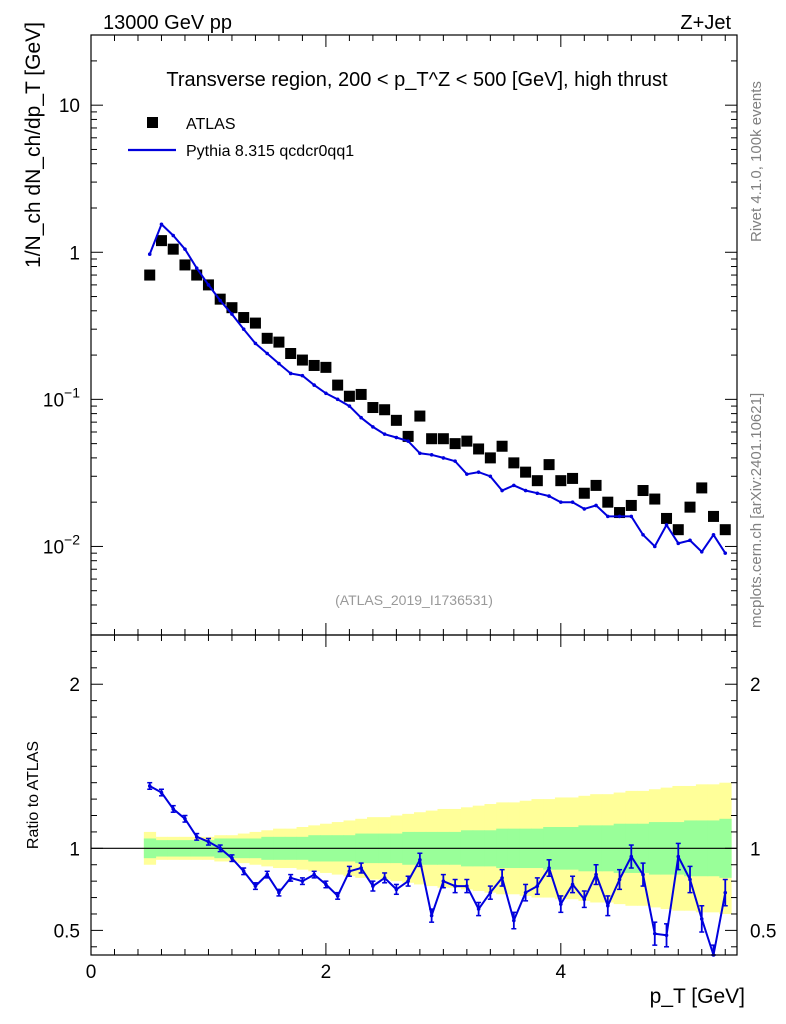 The width and height of the screenshot is (786, 1024). Describe the element at coordinates (763, 931) in the screenshot. I see `ratio-y-tick-label-right: 0.5` at that location.